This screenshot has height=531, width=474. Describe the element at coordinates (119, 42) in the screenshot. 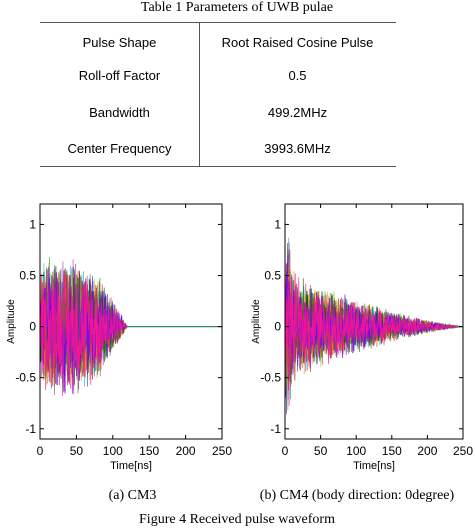

I see `table-param-cell: Pulse Shape` at that location.